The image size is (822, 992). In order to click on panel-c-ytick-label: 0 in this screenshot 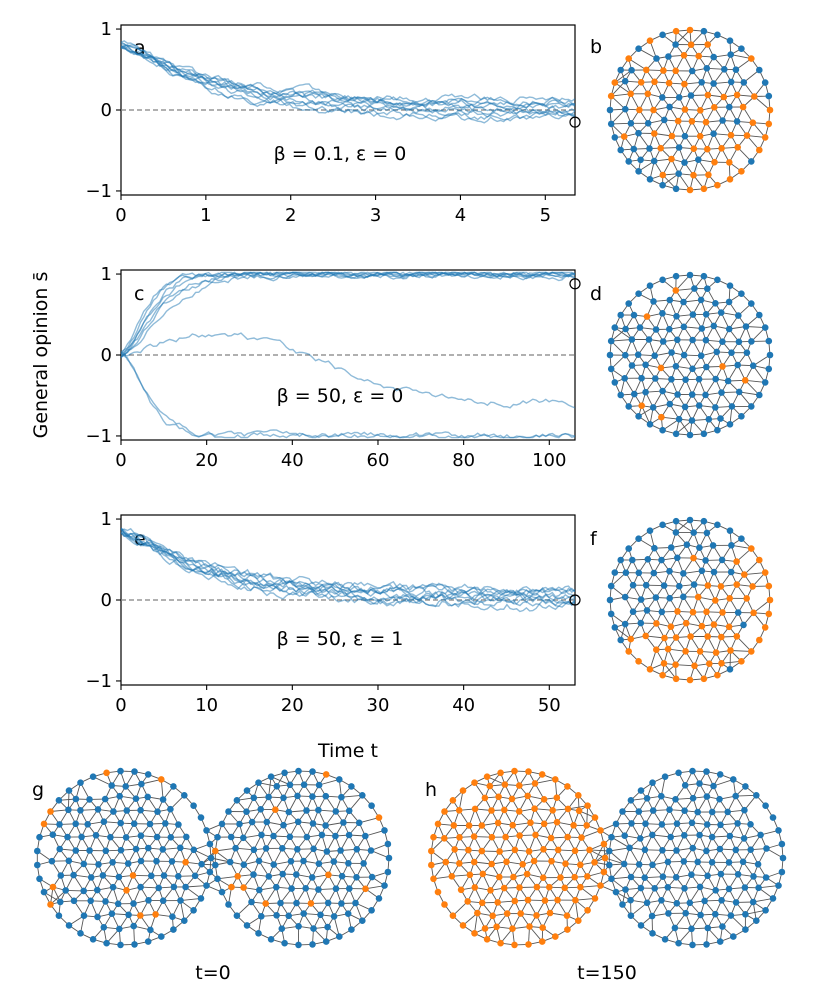, I will do `click(106, 355)`.